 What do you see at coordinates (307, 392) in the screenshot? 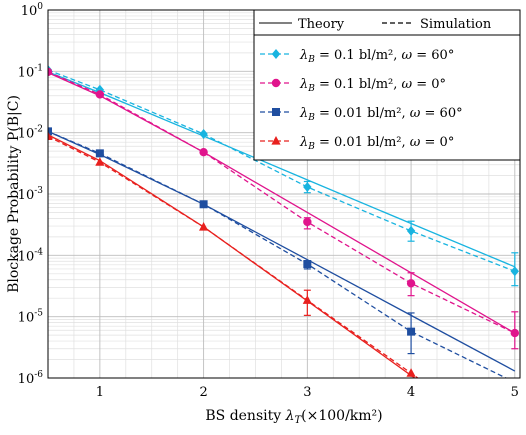
I see `x-tick-label: 3` at bounding box center [307, 392].